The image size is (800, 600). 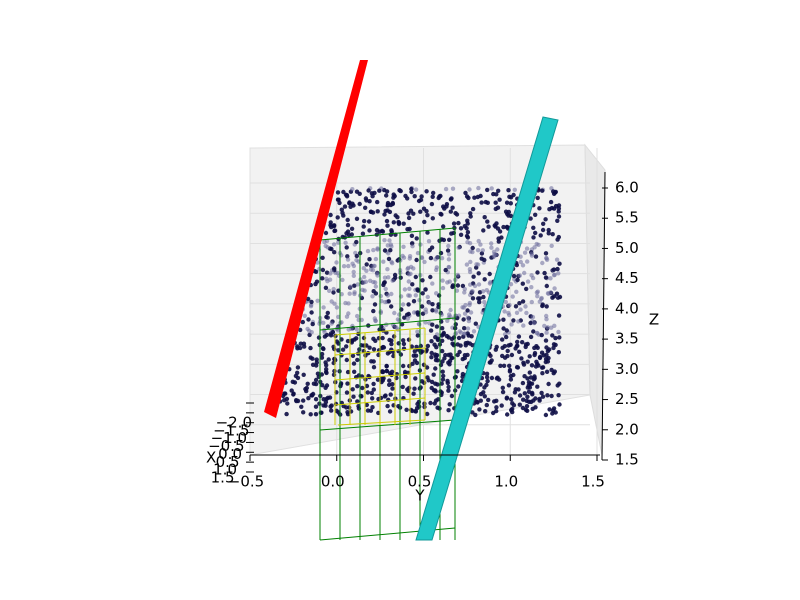 What do you see at coordinates (226, 446) in the screenshot?
I see `x-tick-label: −0.5` at bounding box center [226, 446].